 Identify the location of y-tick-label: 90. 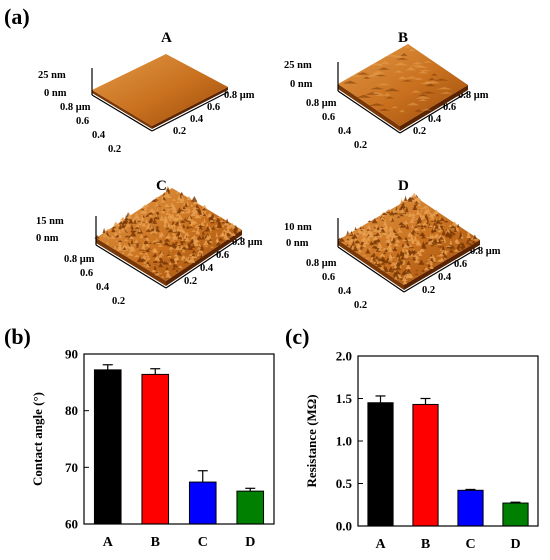
(71, 354).